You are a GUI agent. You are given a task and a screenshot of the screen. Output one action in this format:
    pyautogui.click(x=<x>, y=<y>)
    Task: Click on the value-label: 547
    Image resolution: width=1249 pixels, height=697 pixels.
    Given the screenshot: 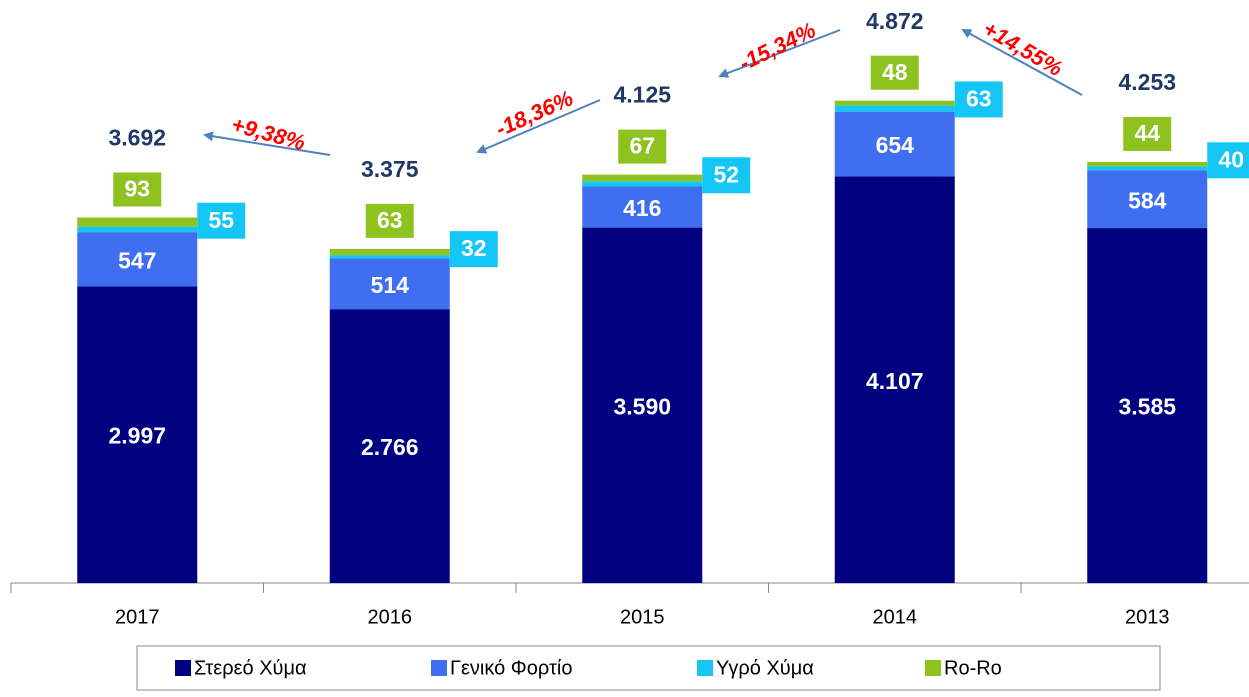 What is the action you would take?
    pyautogui.click(x=137, y=260)
    